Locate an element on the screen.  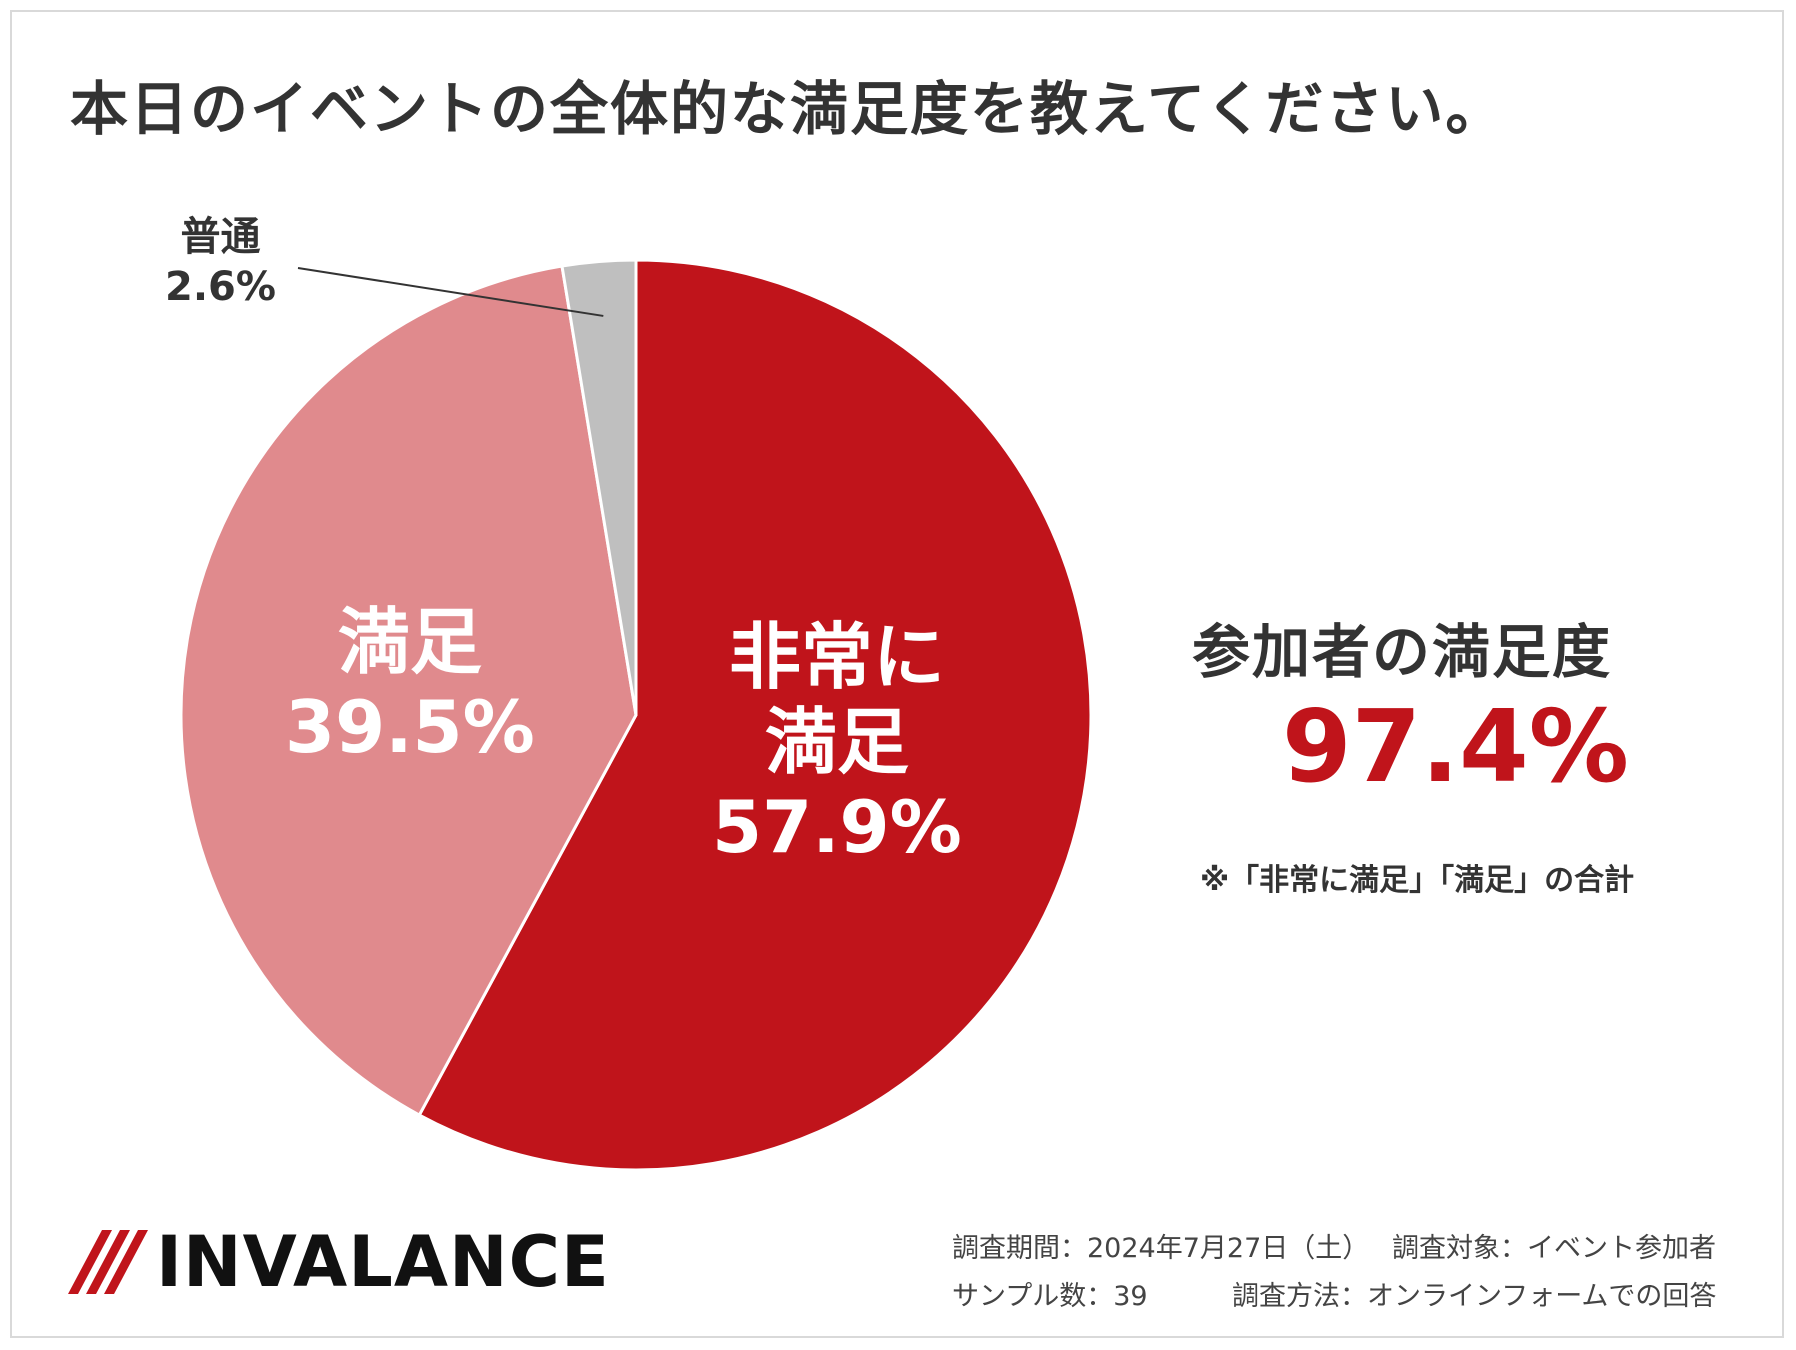
summary-value: 97.4% is located at coordinates (1455, 746).